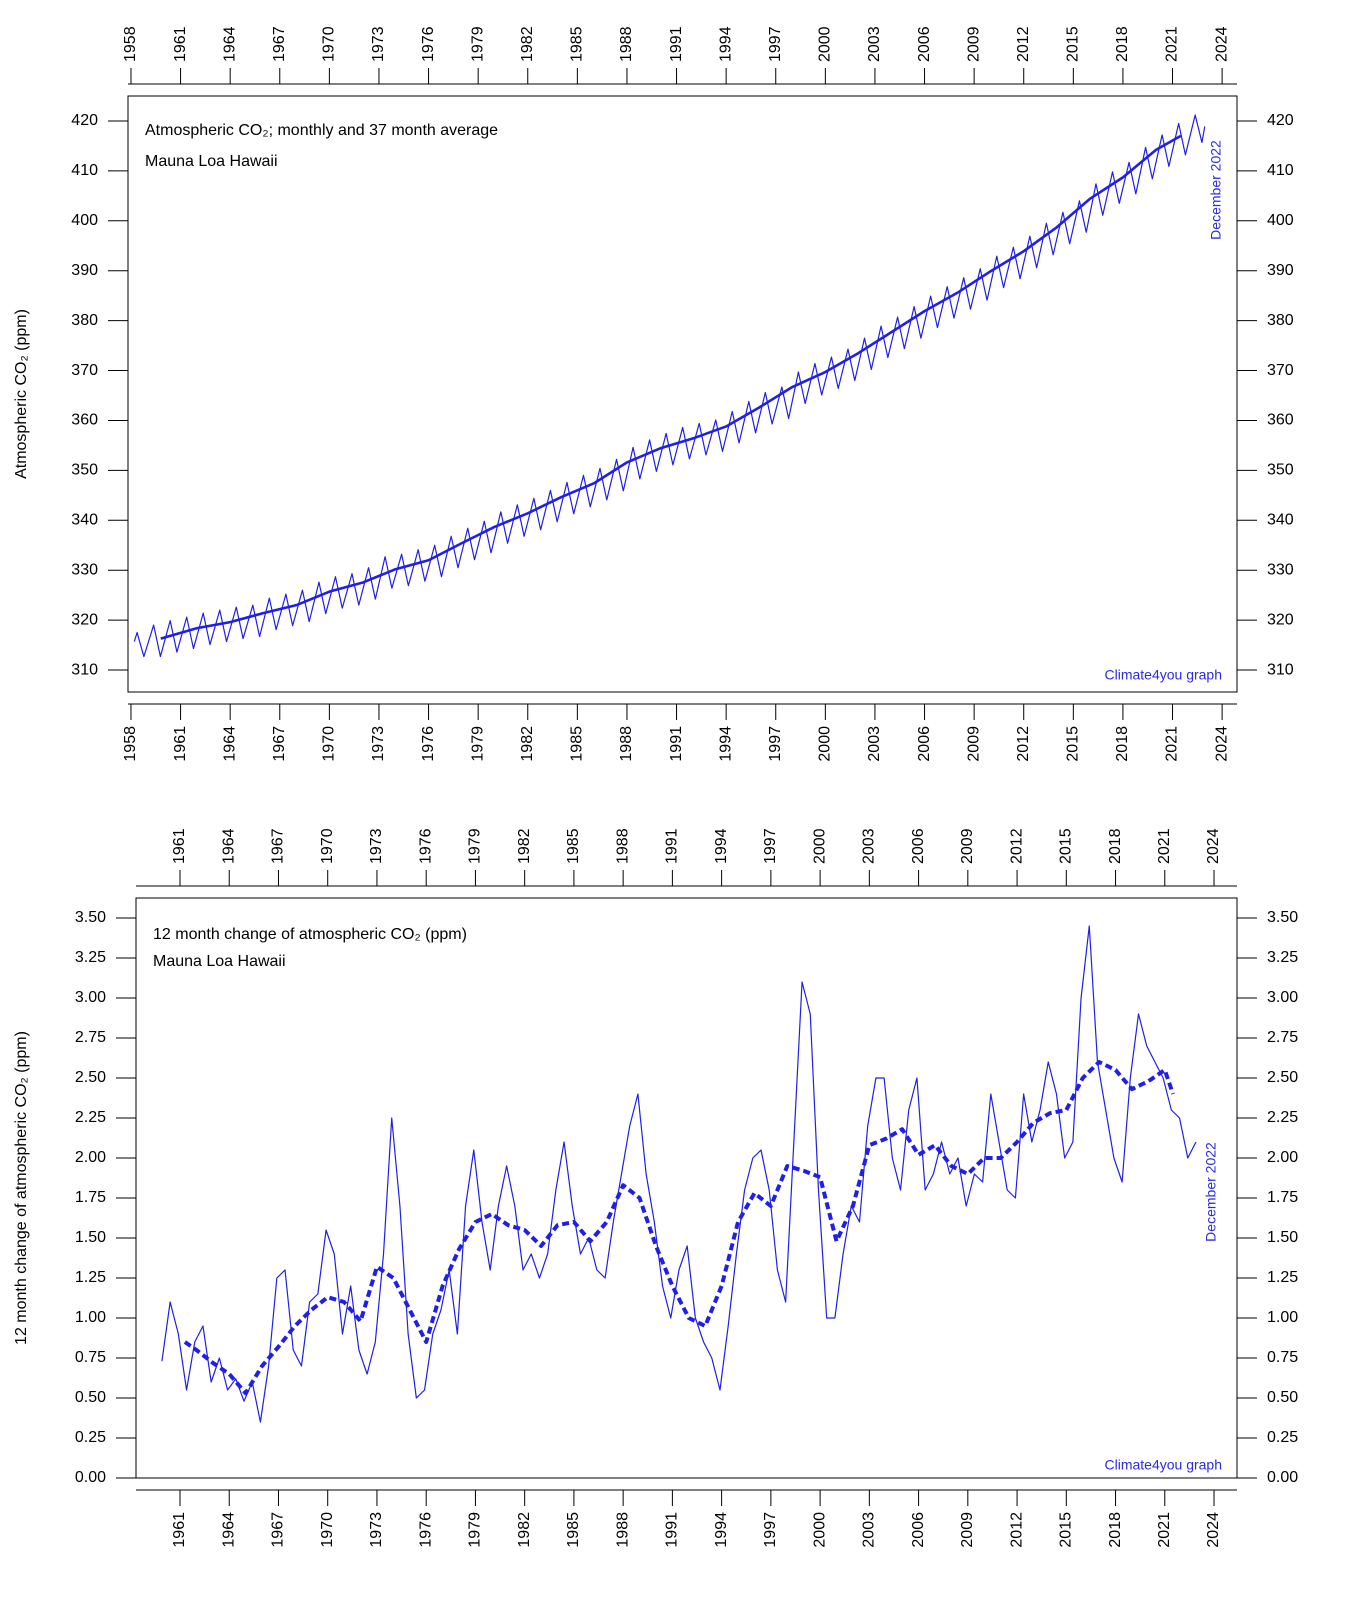  Describe the element at coordinates (1282, 1317) in the screenshot. I see `y-tick-label: 1.00` at that location.